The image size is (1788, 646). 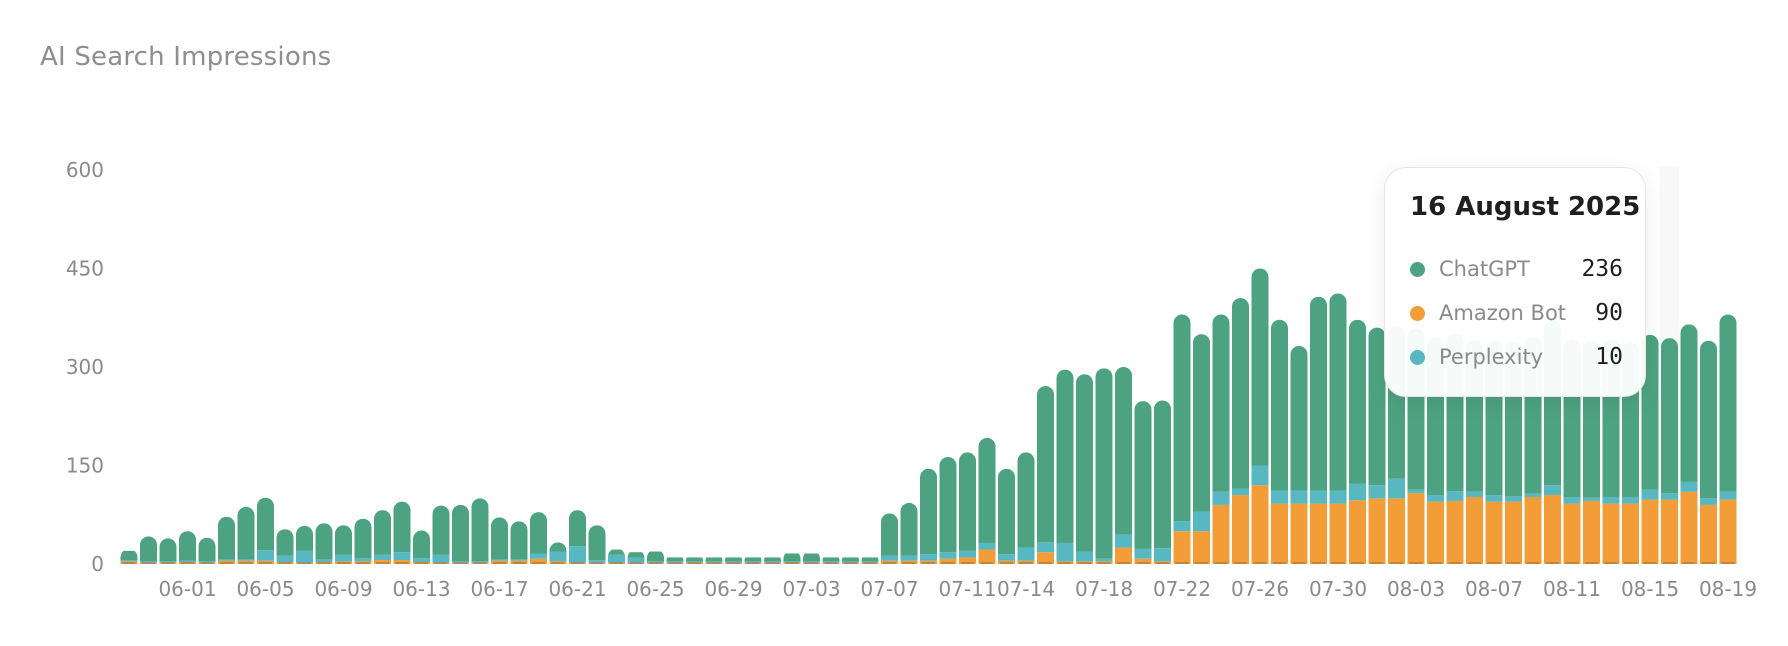 I want to click on x-tick-label: 08-19, so click(x=1728, y=589).